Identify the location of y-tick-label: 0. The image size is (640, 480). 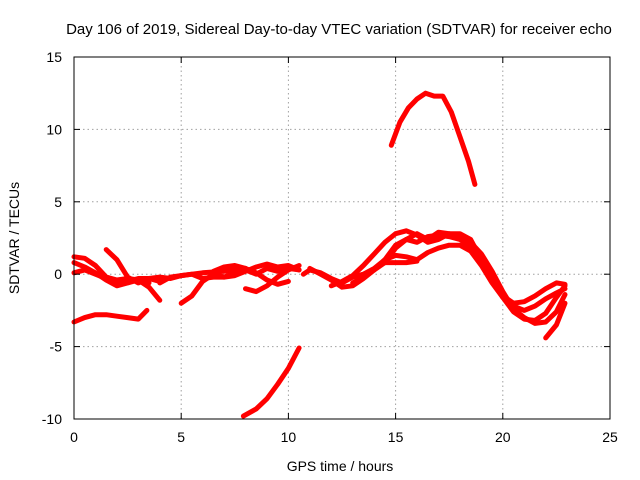
(58, 274).